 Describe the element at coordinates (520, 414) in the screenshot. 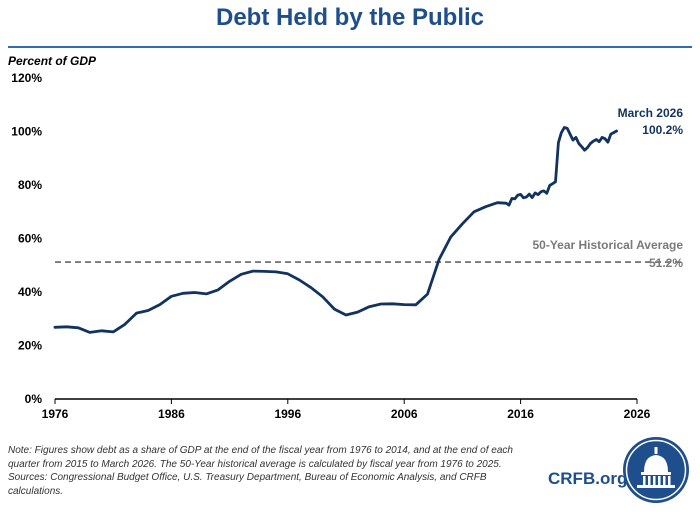

I see `x-tick-label: 2016` at that location.